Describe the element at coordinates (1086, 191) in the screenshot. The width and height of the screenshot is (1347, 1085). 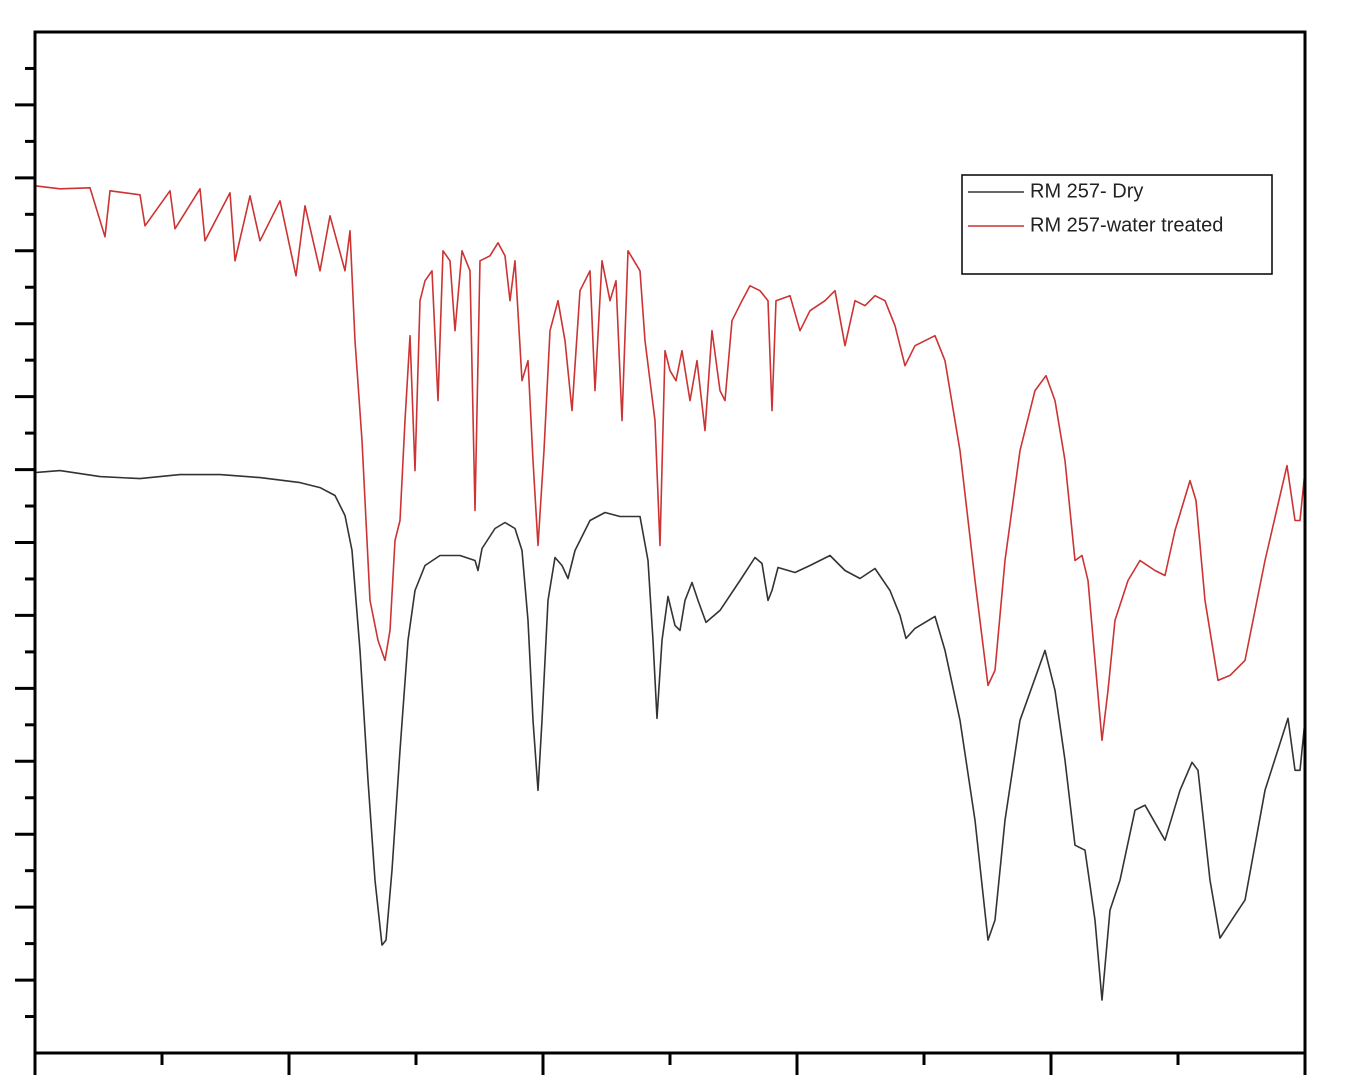
I see `legend-label: RM 257- Dry` at that location.